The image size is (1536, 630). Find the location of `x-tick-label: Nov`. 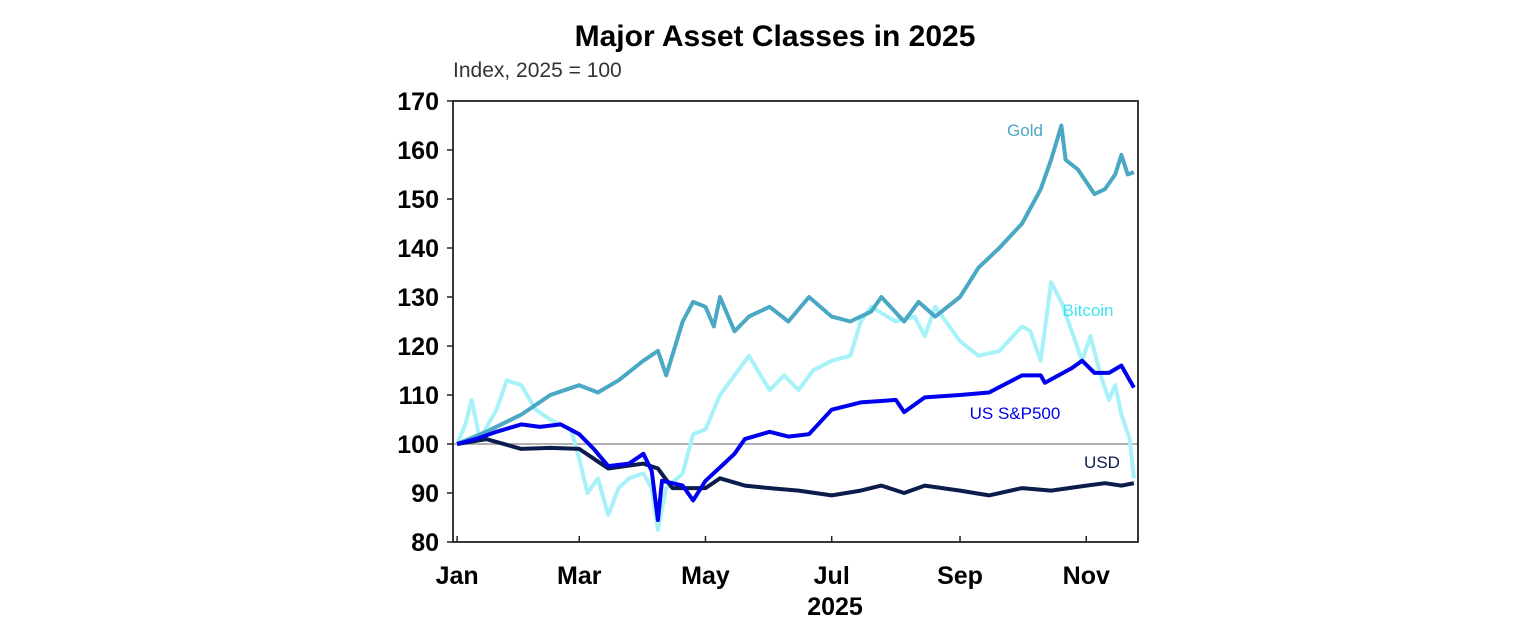

x-tick-label: Nov is located at coordinates (1086, 576).